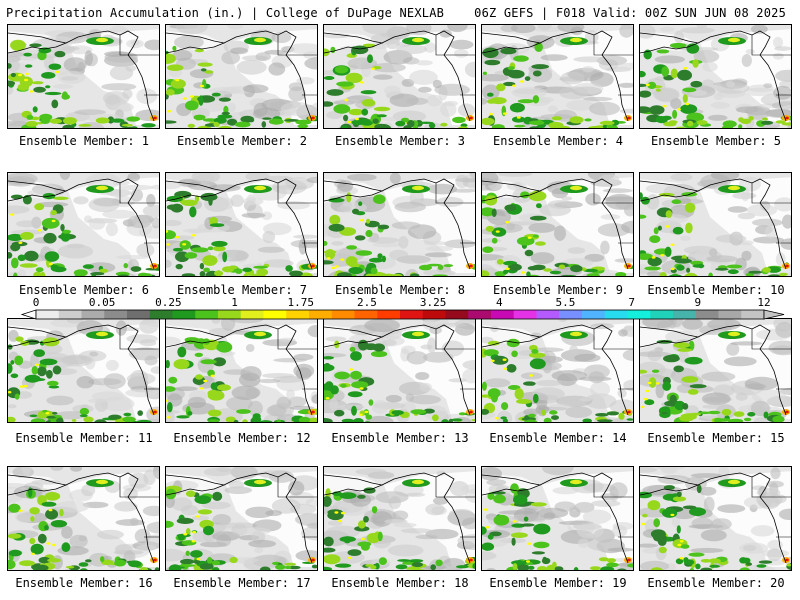 Image resolution: width=800 pixels, height=600 pixels. I want to click on ensemble-member-caption: Ensemble Member: 10, so click(716, 290).